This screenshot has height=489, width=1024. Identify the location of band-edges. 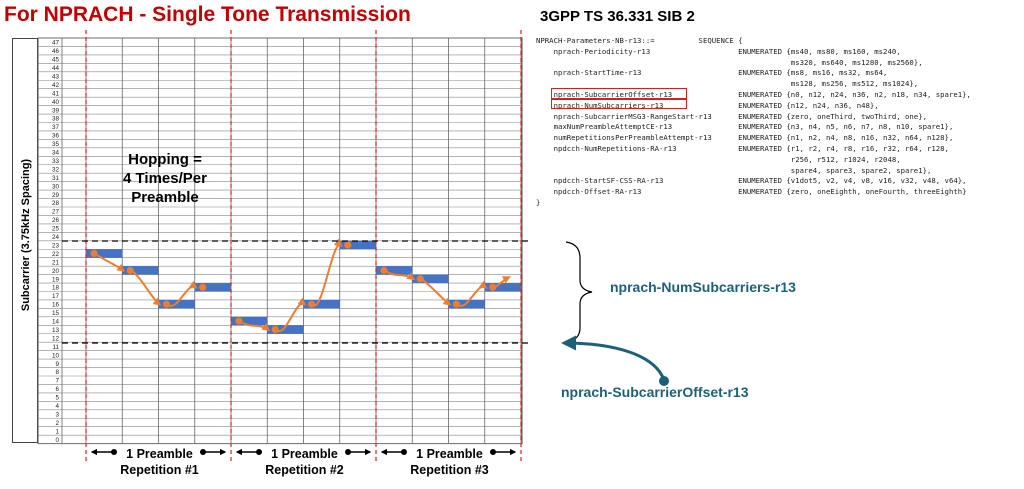
(295, 292).